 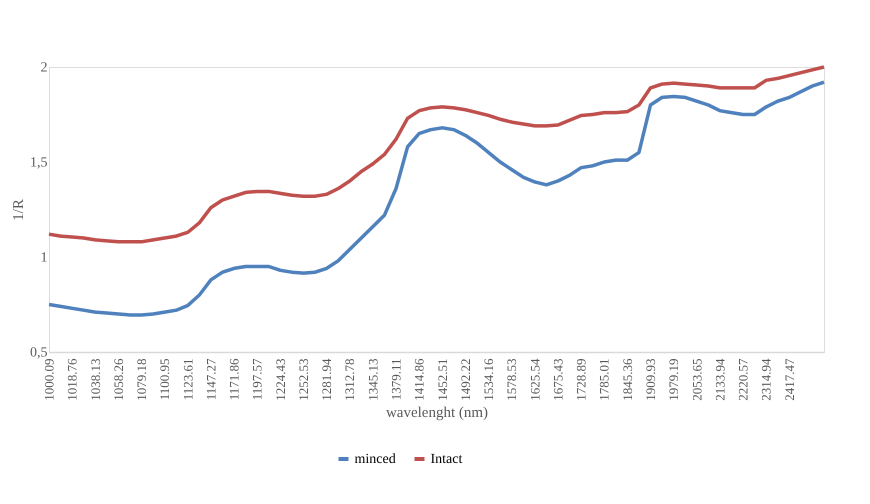 I want to click on x-axis-title: wavelenght (nm), so click(x=437, y=412).